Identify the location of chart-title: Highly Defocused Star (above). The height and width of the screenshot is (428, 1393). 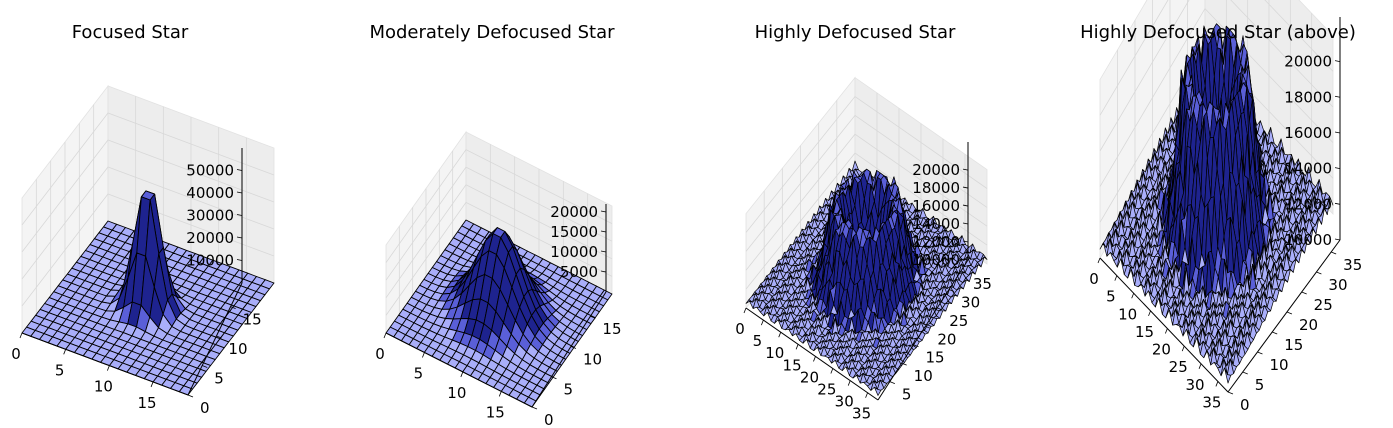
(1218, 32).